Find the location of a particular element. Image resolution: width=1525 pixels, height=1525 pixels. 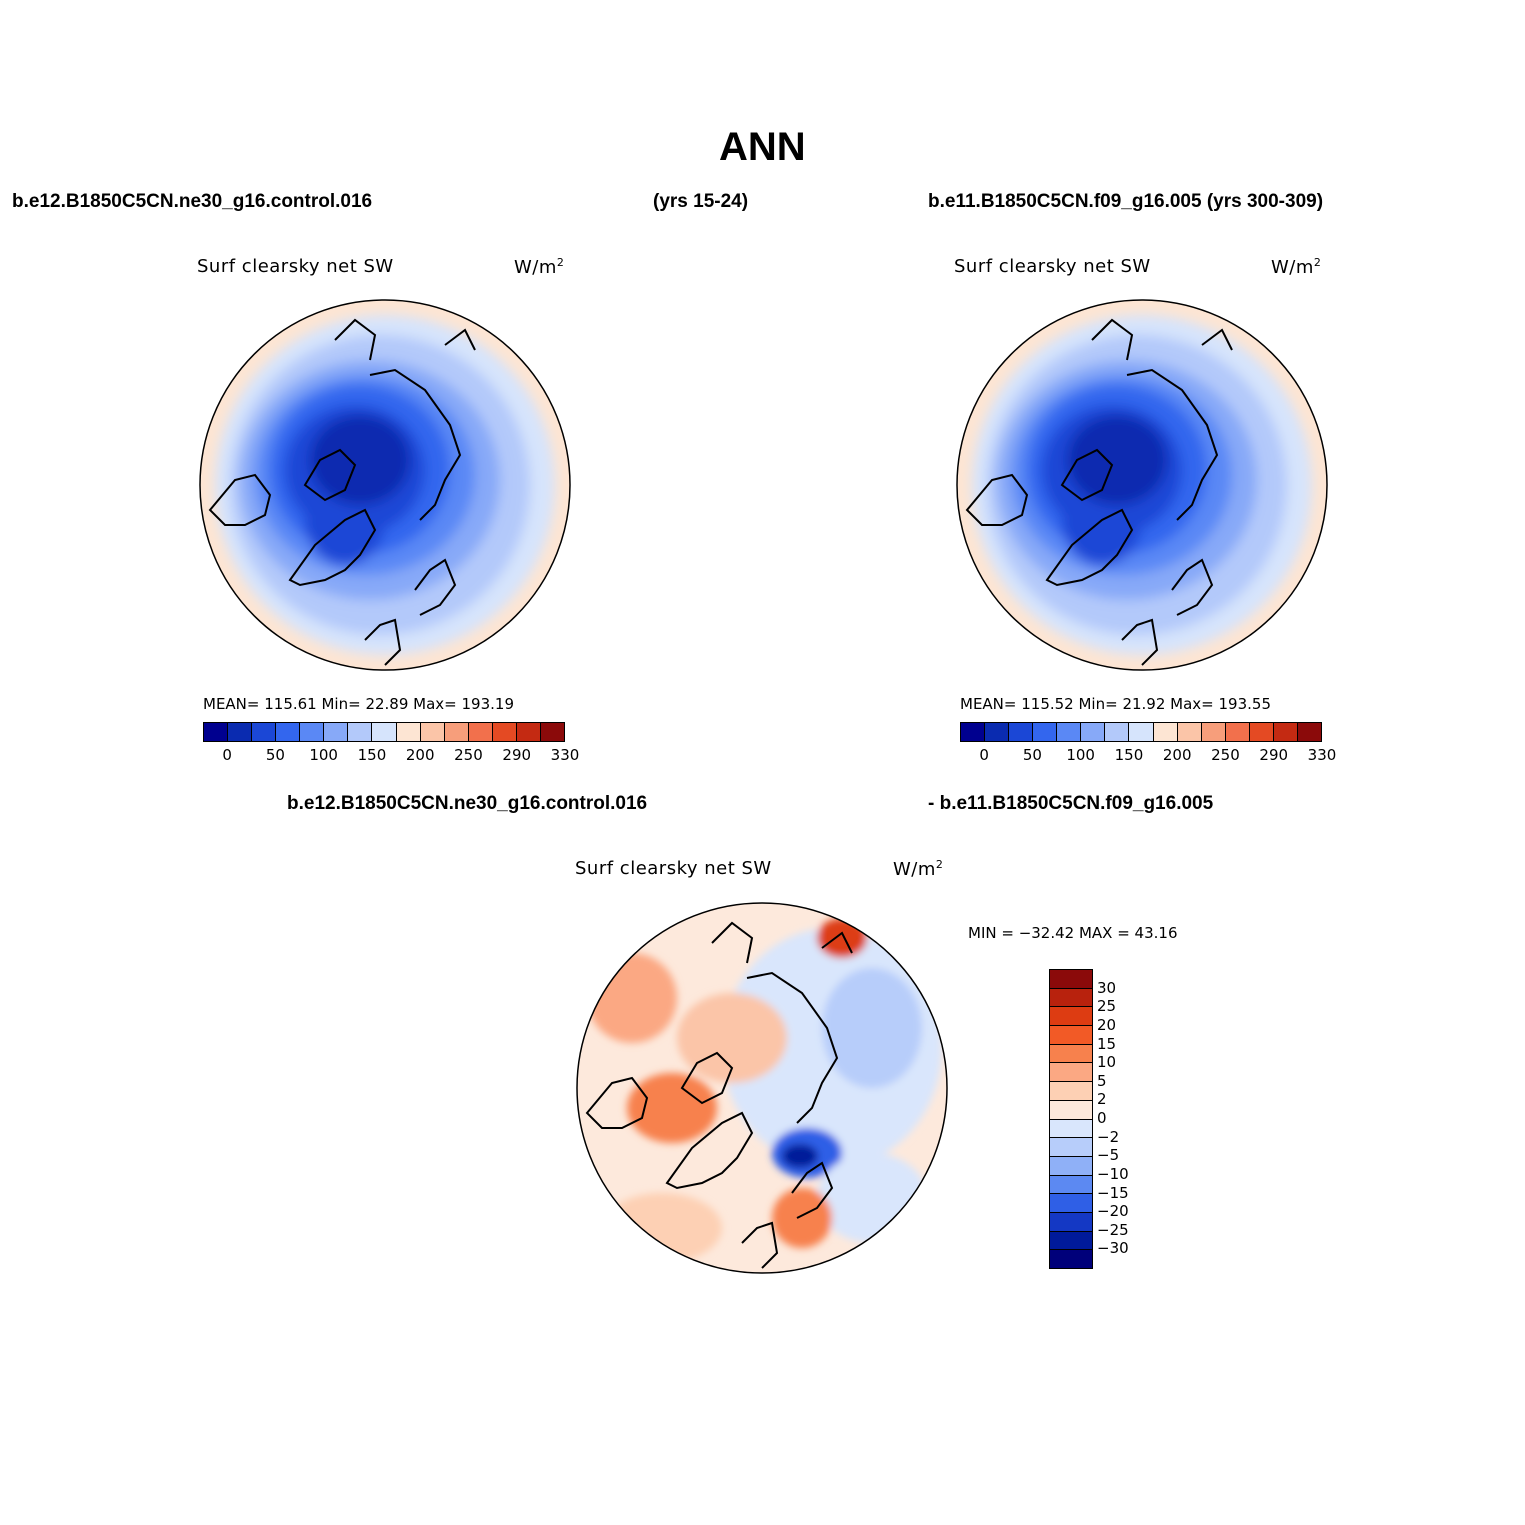

polar-map-panel2 is located at coordinates (1142, 485).